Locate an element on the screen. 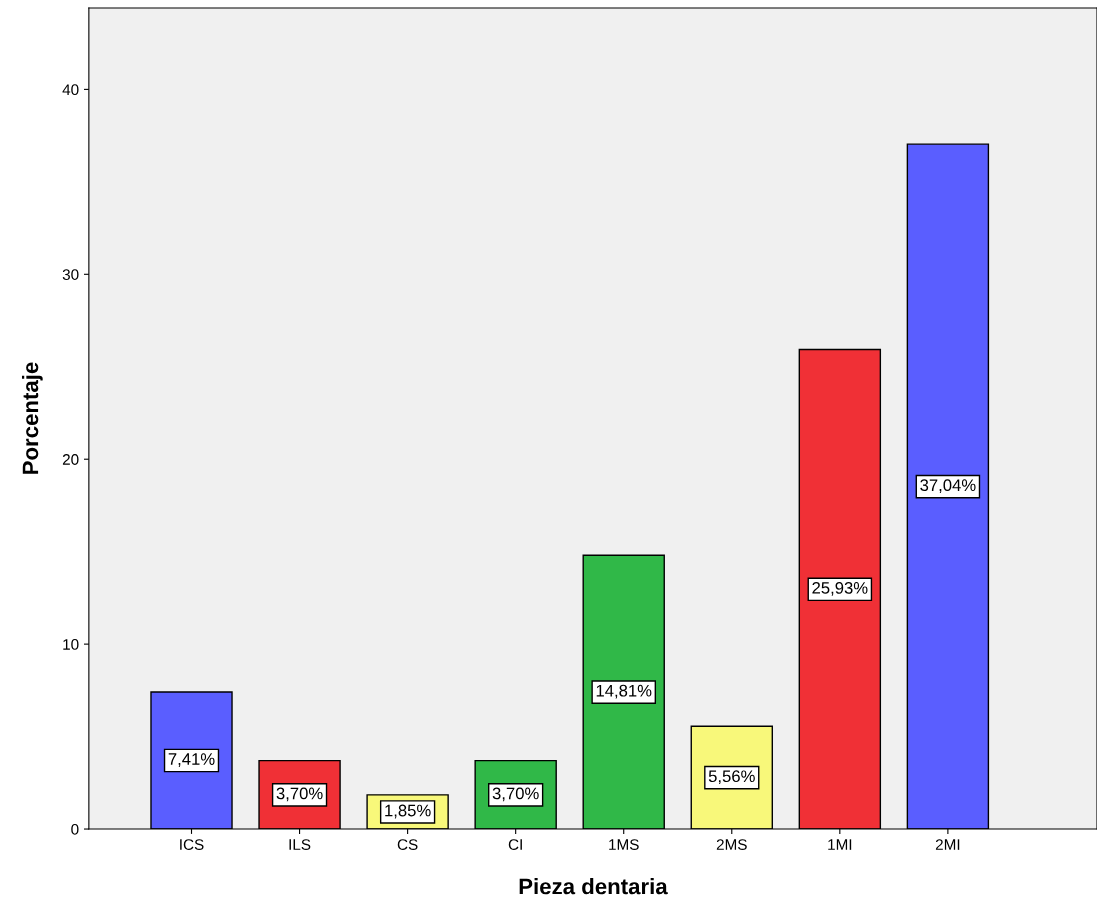 The width and height of the screenshot is (1097, 923). x-tick-label: ILS is located at coordinates (300, 844).